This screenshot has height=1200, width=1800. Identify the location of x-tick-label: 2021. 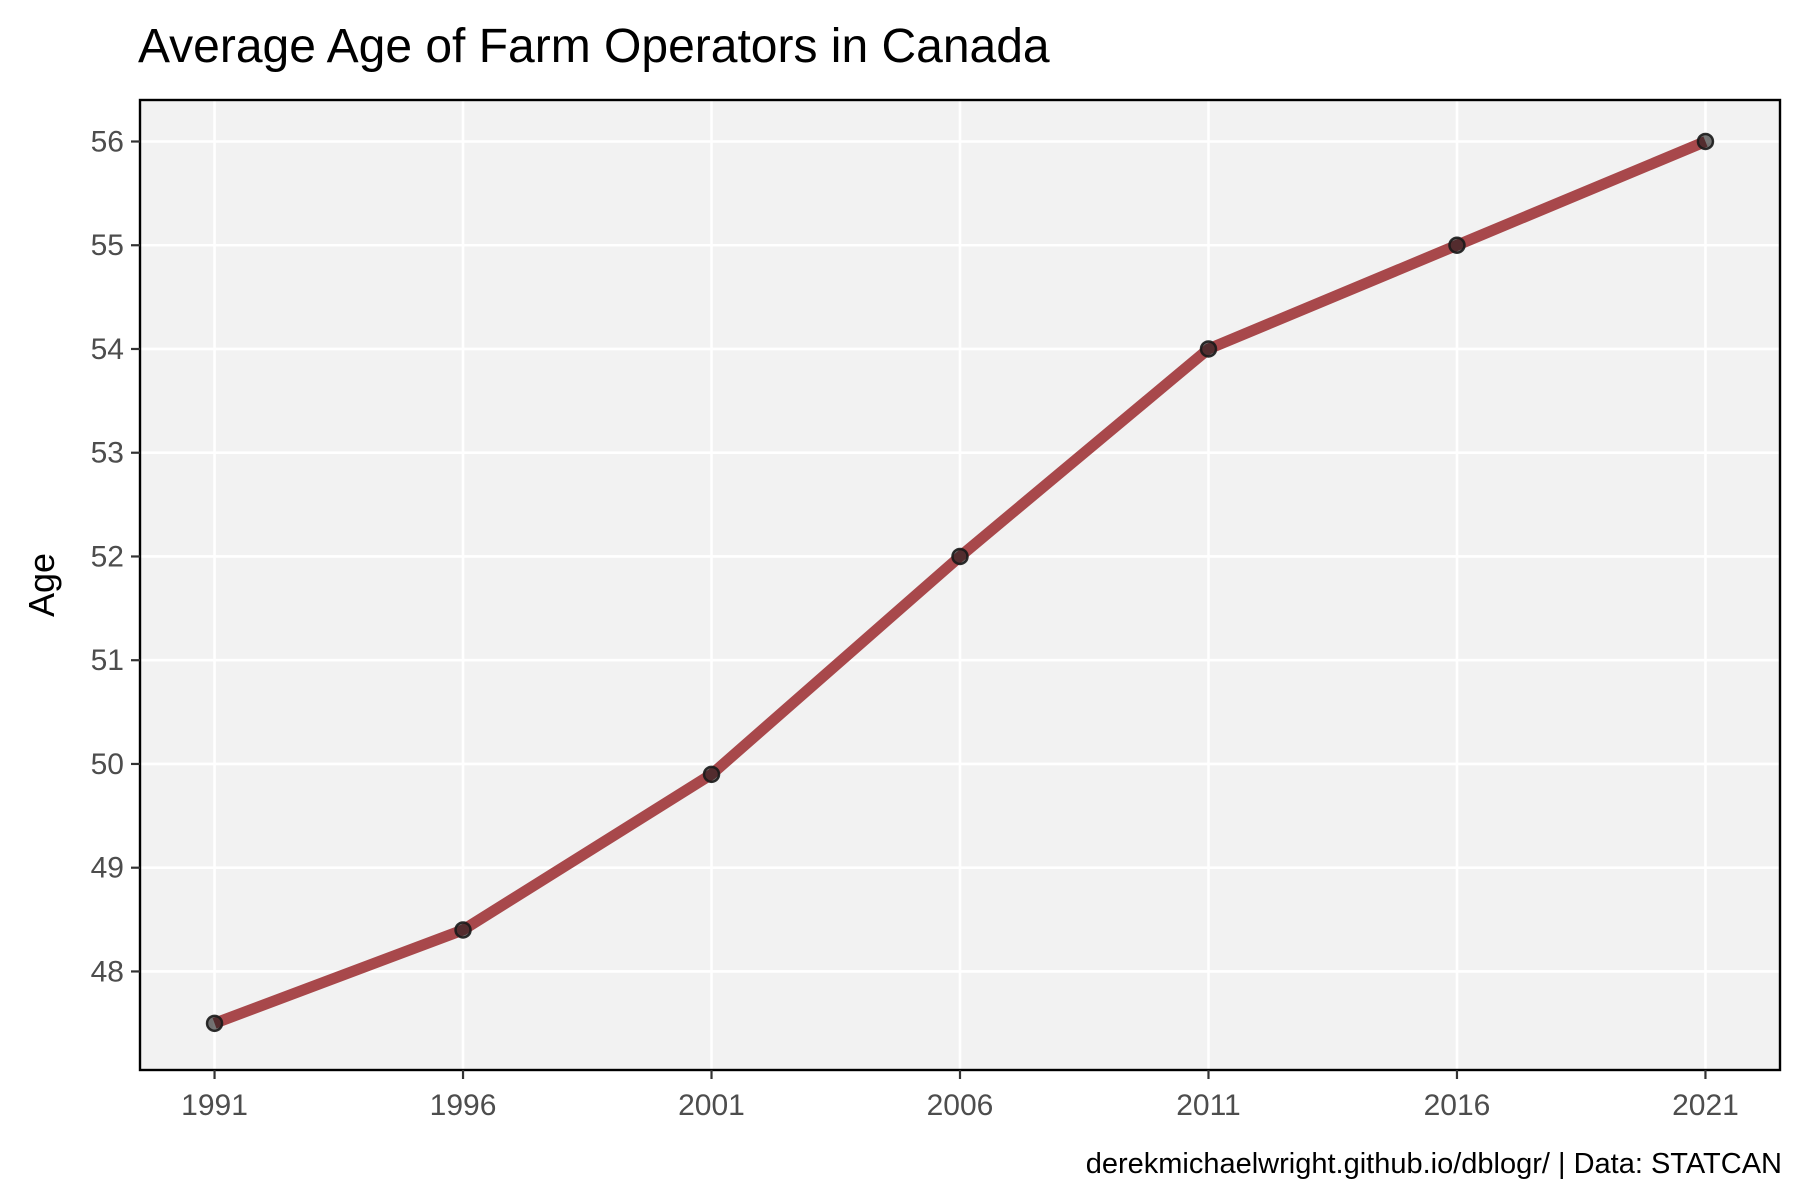
(1705, 1105).